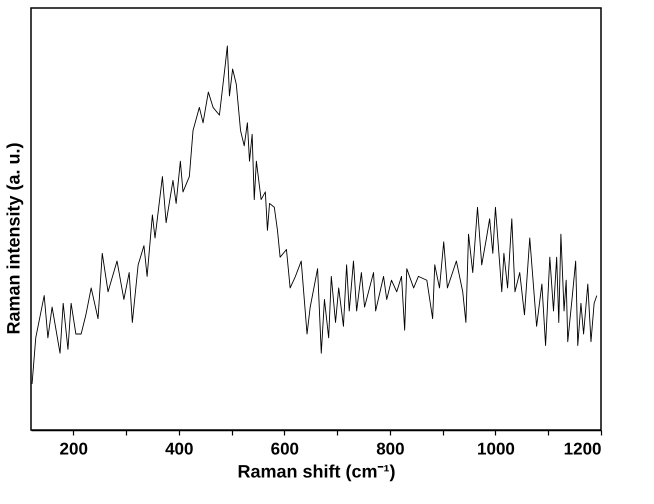  What do you see at coordinates (179, 449) in the screenshot?
I see `x-tick-label: 400` at bounding box center [179, 449].